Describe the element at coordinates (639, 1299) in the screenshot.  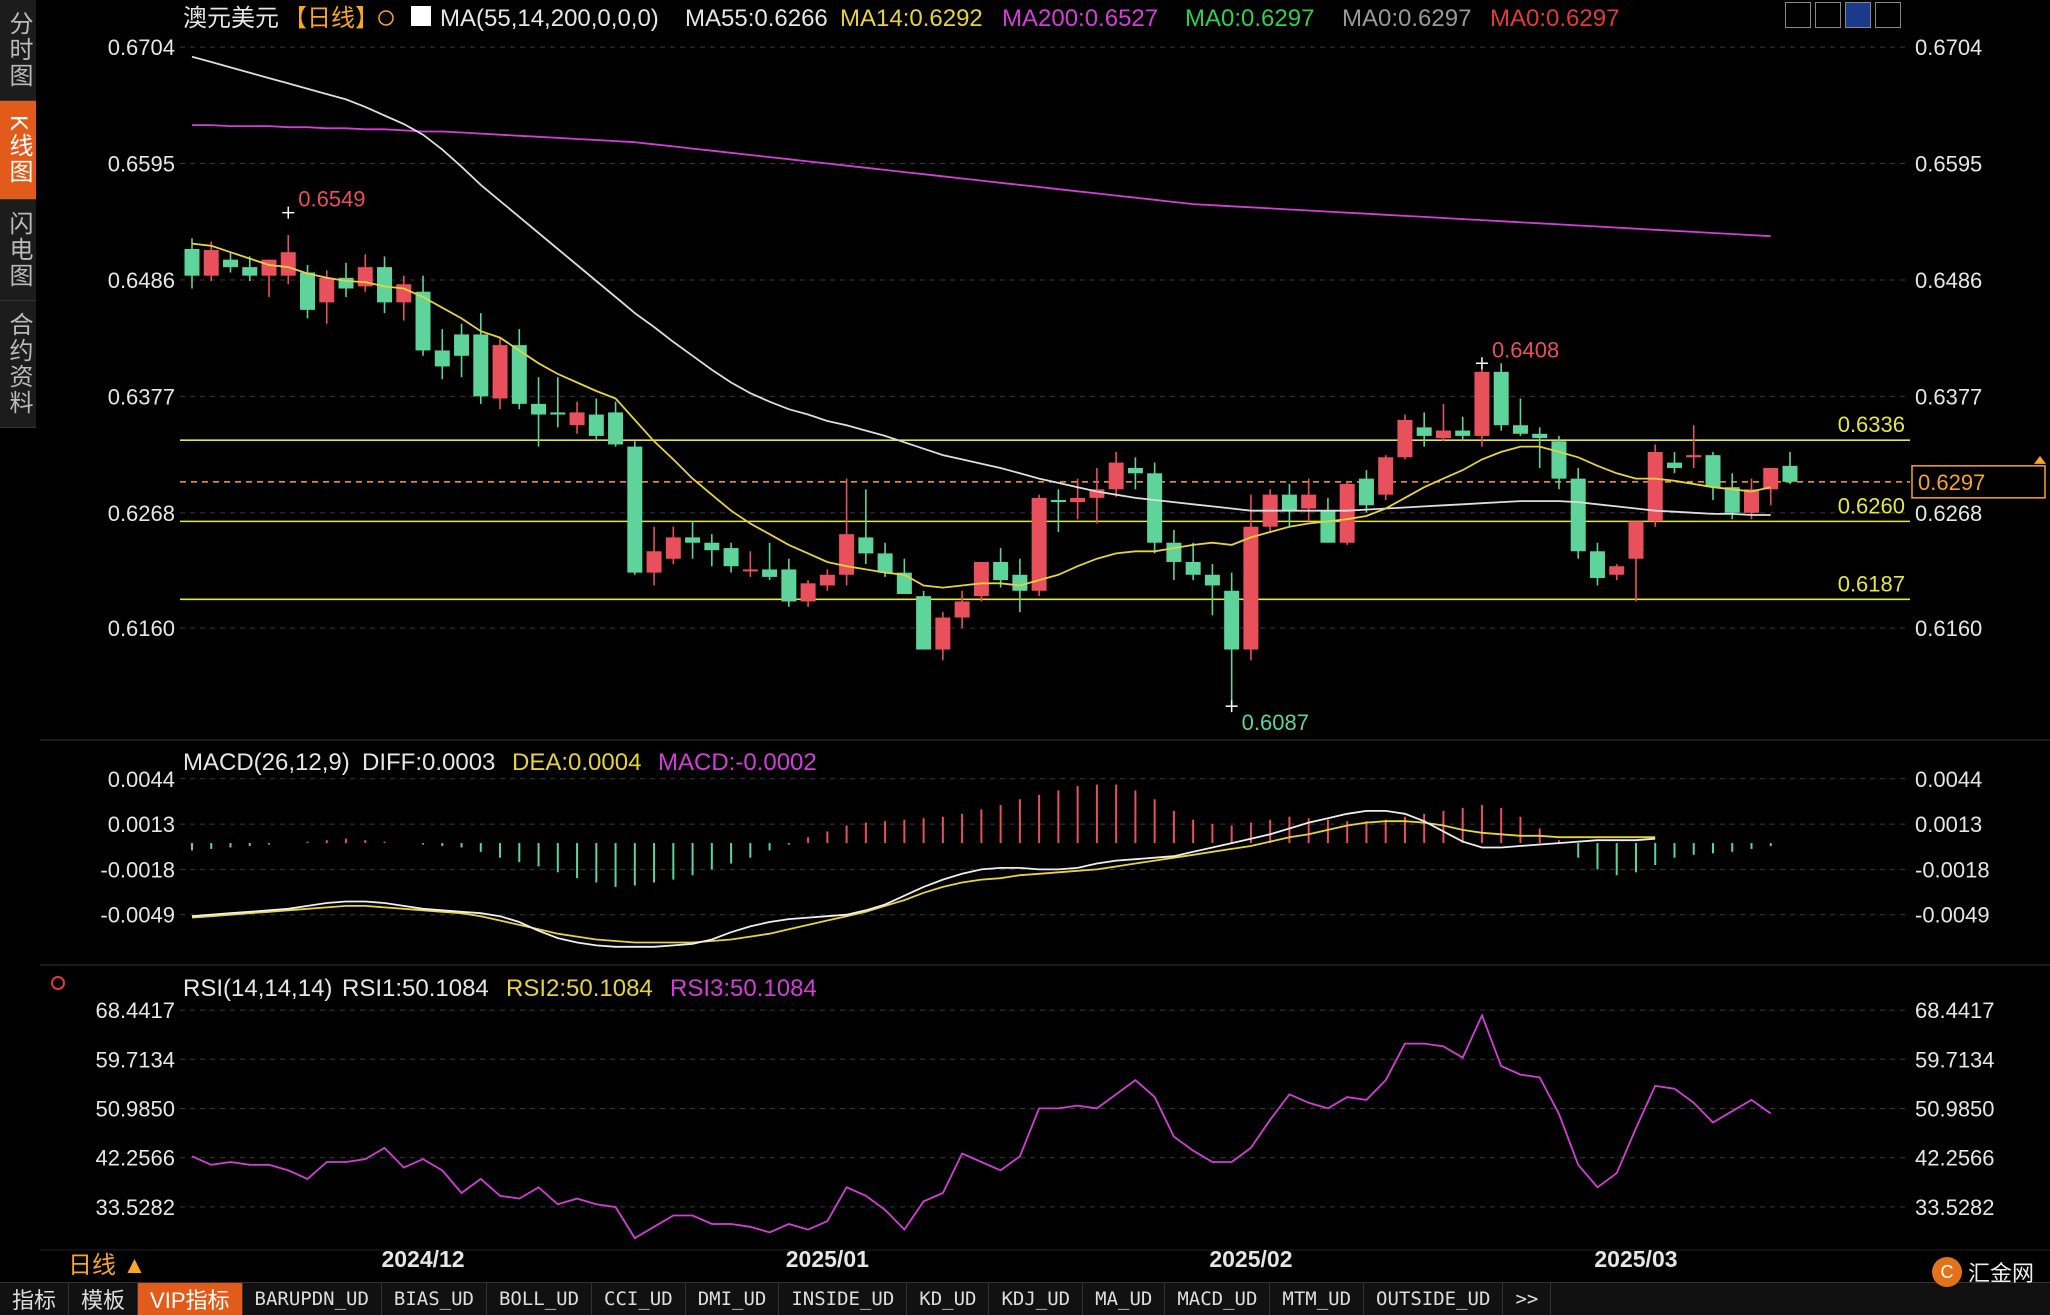
I see `indicator-tab-6: CCI_UD` at that location.